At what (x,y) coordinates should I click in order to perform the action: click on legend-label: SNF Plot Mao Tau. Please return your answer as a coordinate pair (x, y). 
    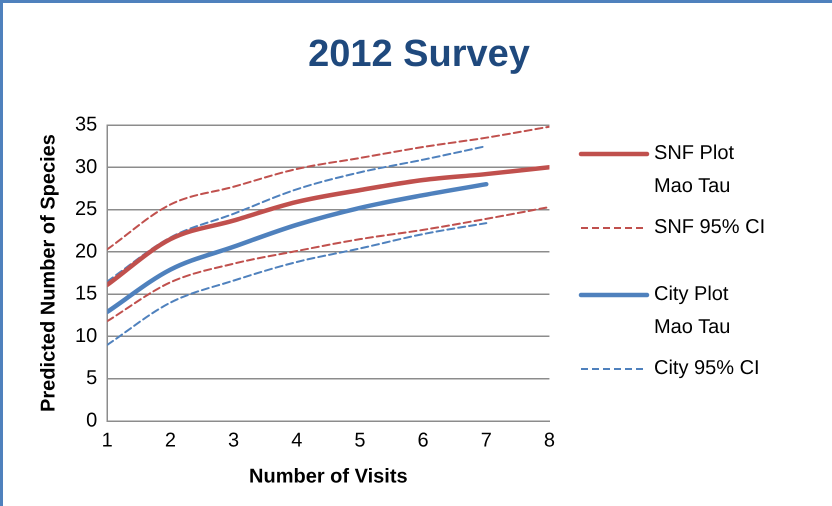
    Looking at the image, I should click on (695, 170).